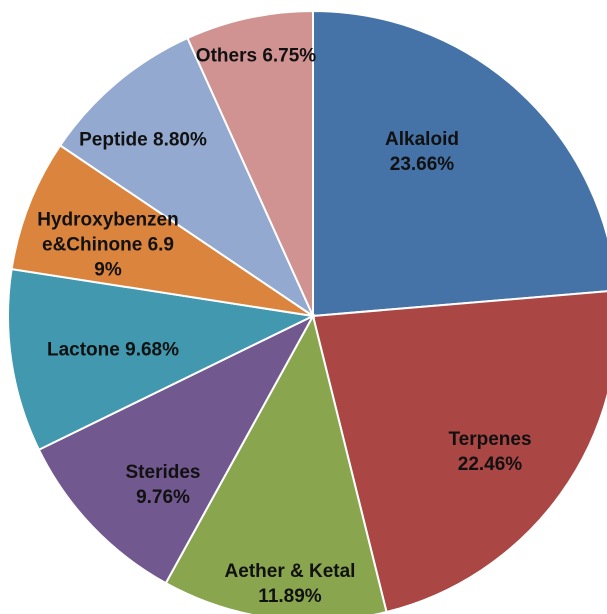 The image size is (607, 614). I want to click on slice-label: Peptide 8.80%, so click(143, 140).